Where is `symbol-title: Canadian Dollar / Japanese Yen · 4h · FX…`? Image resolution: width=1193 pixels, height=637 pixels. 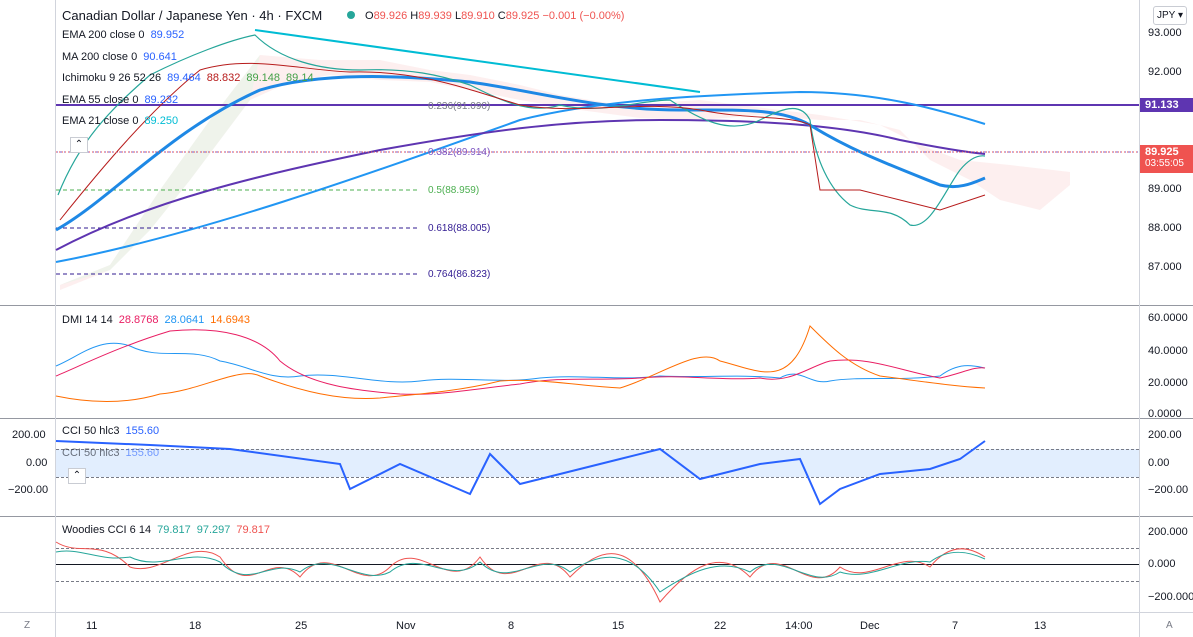
symbol-title: Canadian Dollar / Japanese Yen · 4h · FX… is located at coordinates (192, 15).